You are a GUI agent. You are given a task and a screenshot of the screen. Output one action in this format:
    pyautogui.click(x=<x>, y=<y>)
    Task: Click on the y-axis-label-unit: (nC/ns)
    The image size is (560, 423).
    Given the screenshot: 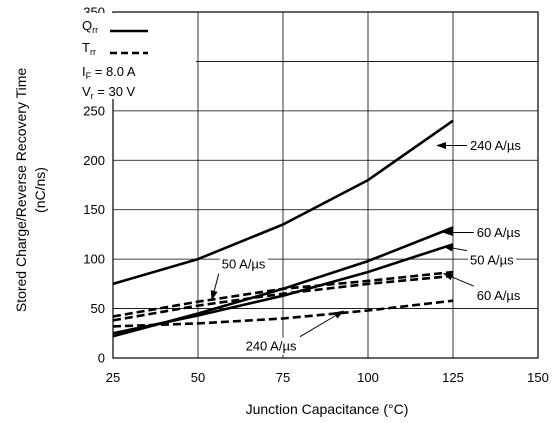 What is the action you would take?
    pyautogui.click(x=40, y=190)
    